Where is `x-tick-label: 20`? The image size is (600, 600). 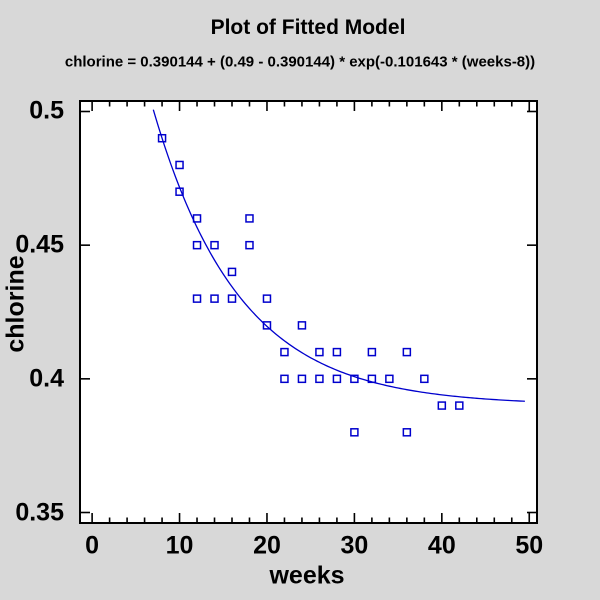 x-tick-label: 20 is located at coordinates (267, 545).